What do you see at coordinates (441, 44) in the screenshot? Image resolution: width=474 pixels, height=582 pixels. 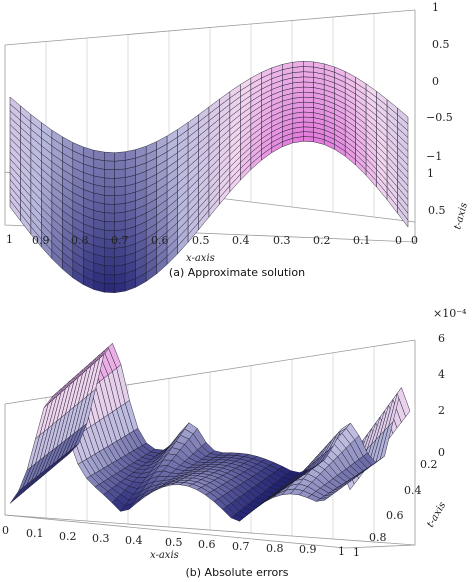 I see `z-tick-label: 0.5` at bounding box center [441, 44].